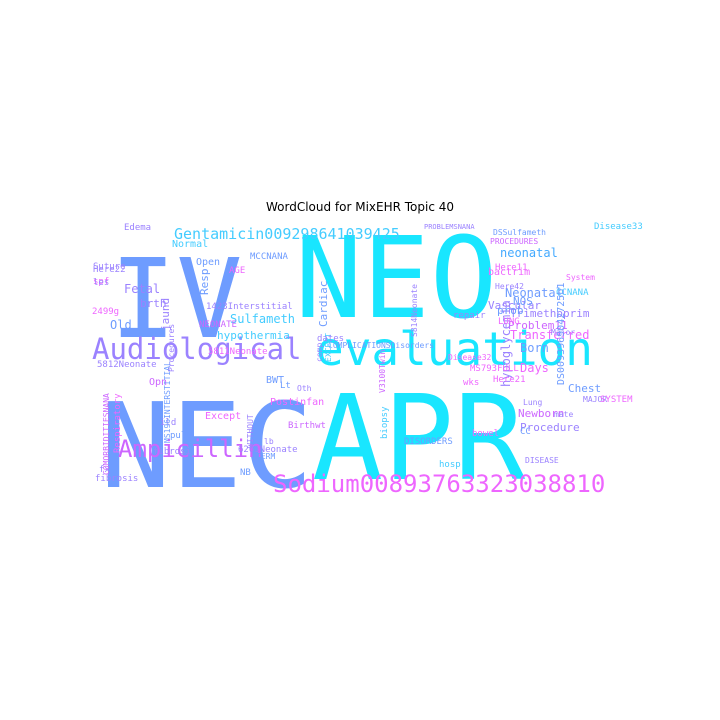 The height and width of the screenshot is (720, 720). I want to click on word-disease: DISEASE, so click(542, 460).